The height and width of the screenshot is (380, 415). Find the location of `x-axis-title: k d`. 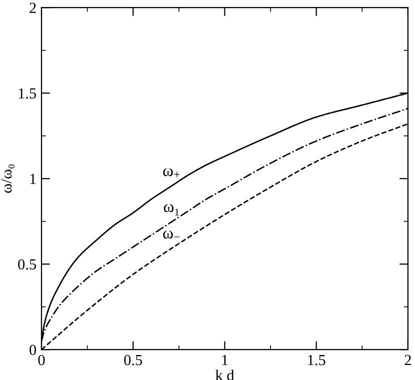

x-axis-title: k d is located at coordinates (224, 375).